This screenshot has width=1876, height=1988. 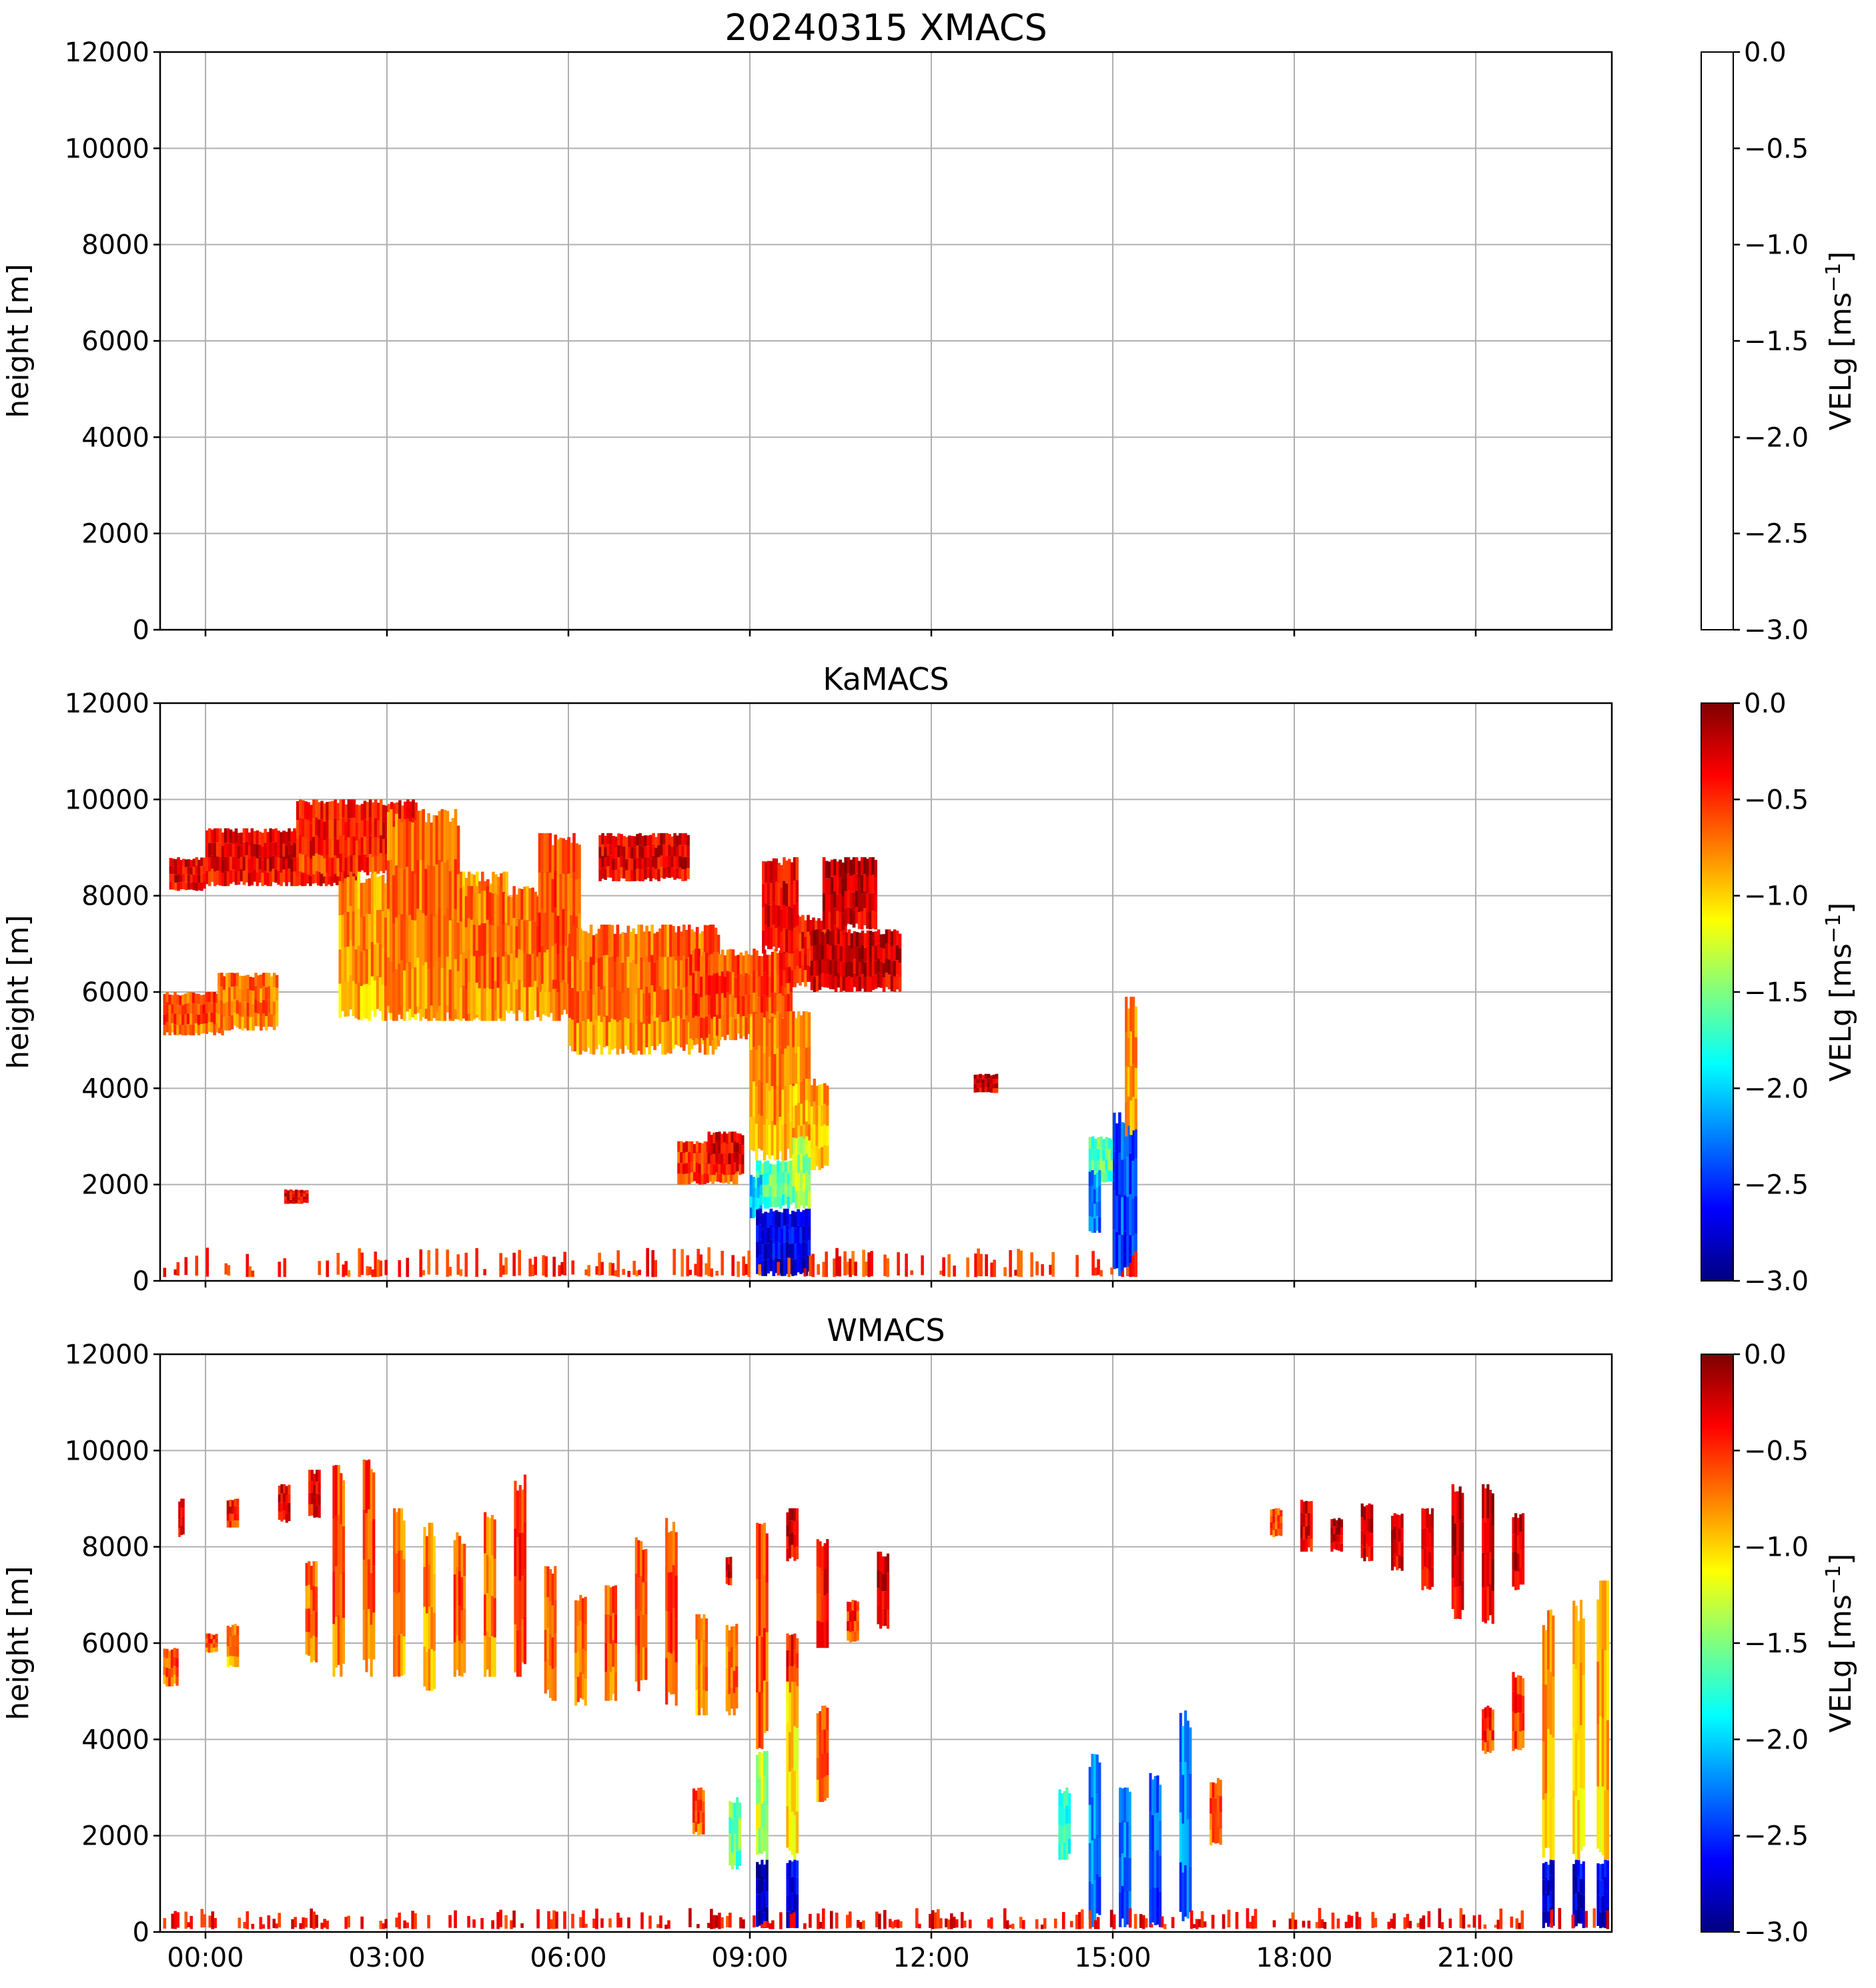 What do you see at coordinates (205, 1958) in the screenshot?
I see `xtick-label: 00:00` at bounding box center [205, 1958].